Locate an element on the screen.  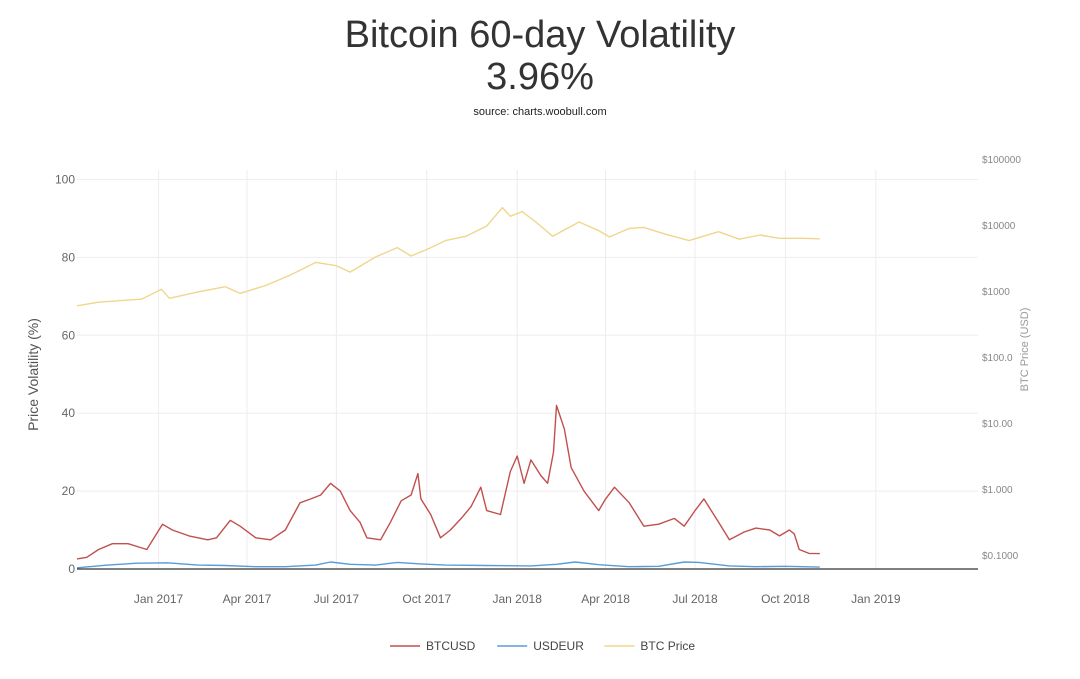
y-axis-label: Price Volatility (%) is located at coordinates (33, 374).